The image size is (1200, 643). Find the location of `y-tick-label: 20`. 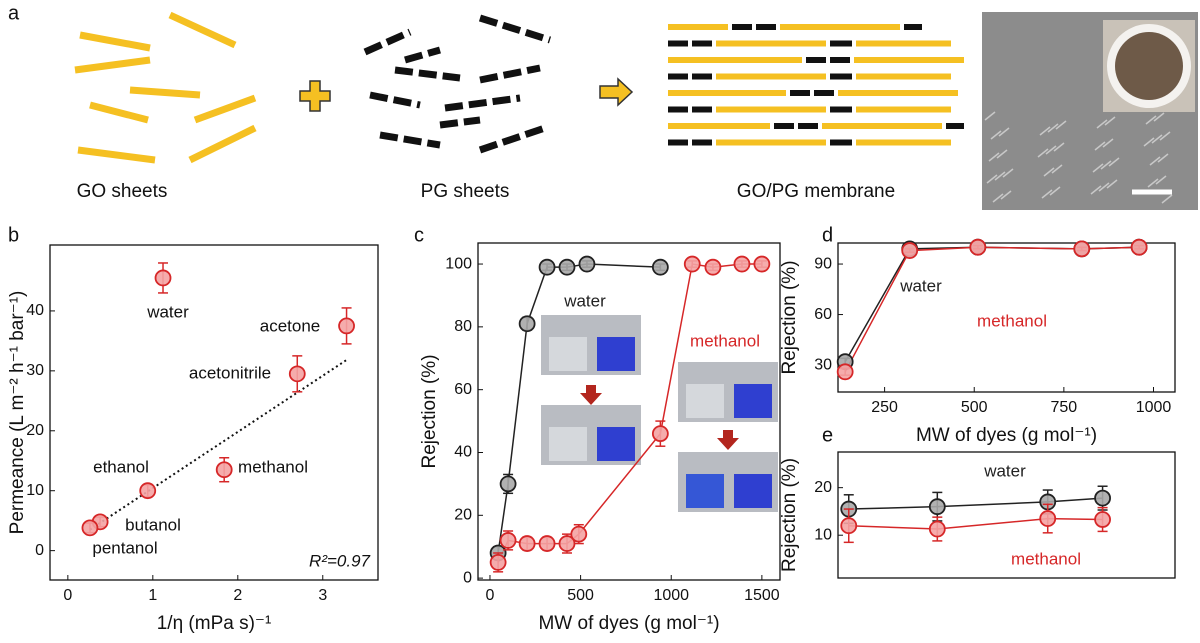

y-tick-label: 20 is located at coordinates (463, 515).